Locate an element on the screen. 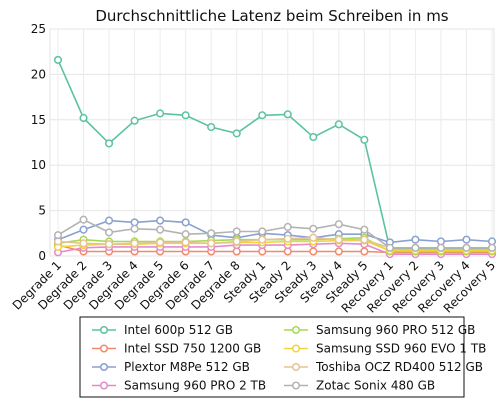  legend-item: Zotac Sonix 480 GB is located at coordinates (359, 386).